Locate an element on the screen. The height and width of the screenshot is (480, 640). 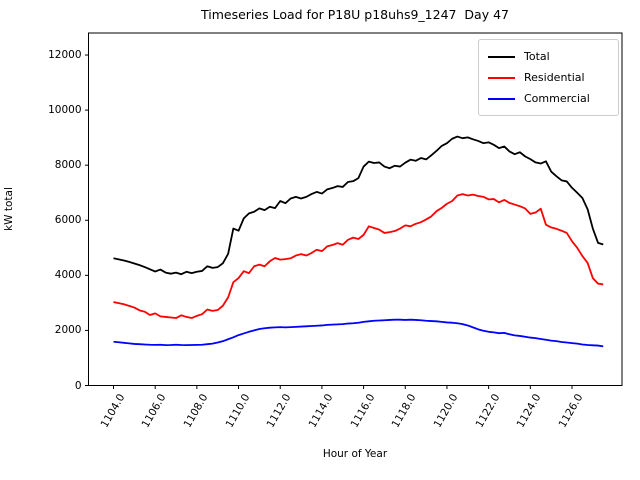
y-tick-label: 2000 is located at coordinates (68, 330).